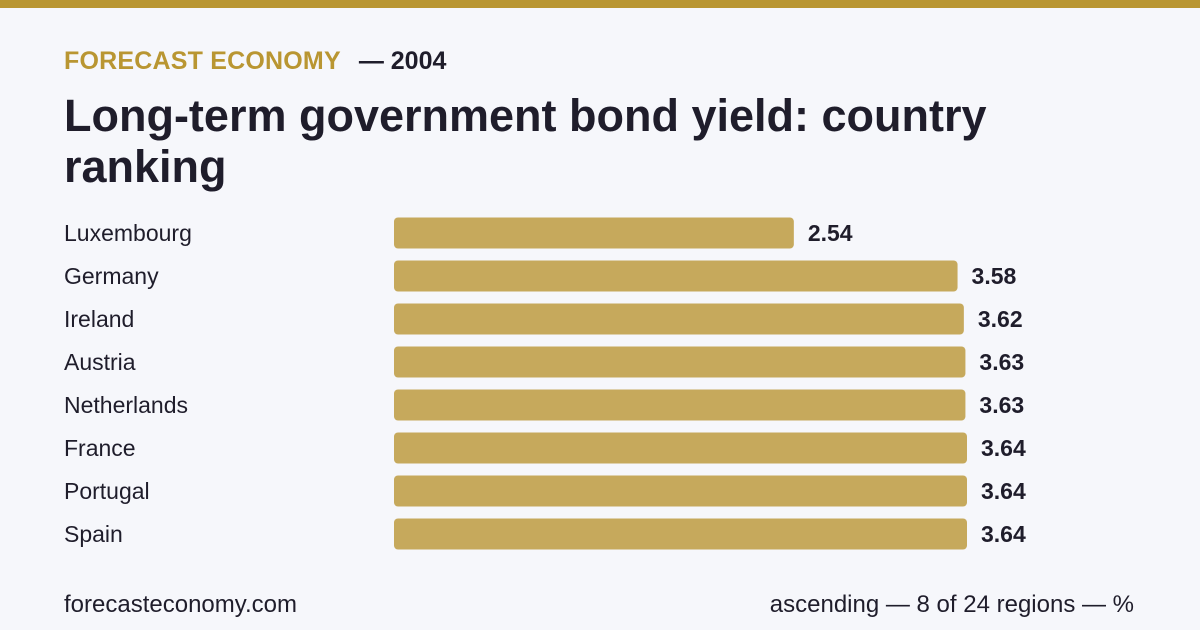  What do you see at coordinates (93, 534) in the screenshot?
I see `category-label: Spain` at bounding box center [93, 534].